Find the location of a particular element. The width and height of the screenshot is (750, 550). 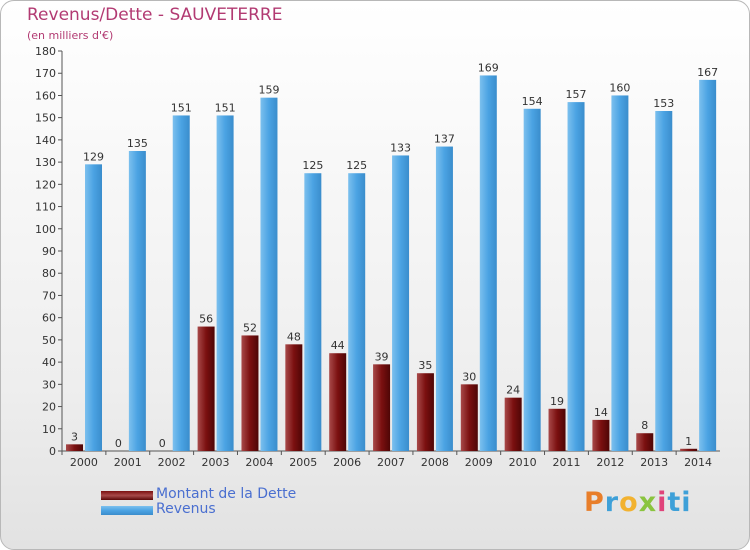

revenue-value-label: 135 is located at coordinates (137, 143).